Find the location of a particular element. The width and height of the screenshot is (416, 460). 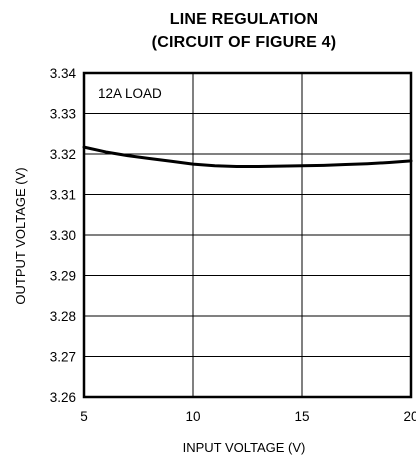

load-annotation: 12A LOAD is located at coordinates (130, 93).